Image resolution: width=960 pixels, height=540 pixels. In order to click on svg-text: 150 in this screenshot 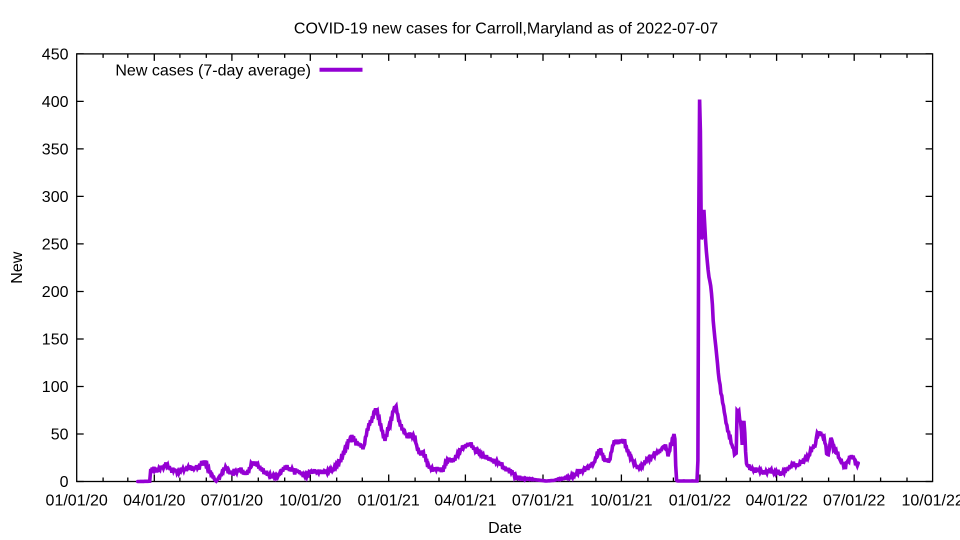, I will do `click(55, 340)`.